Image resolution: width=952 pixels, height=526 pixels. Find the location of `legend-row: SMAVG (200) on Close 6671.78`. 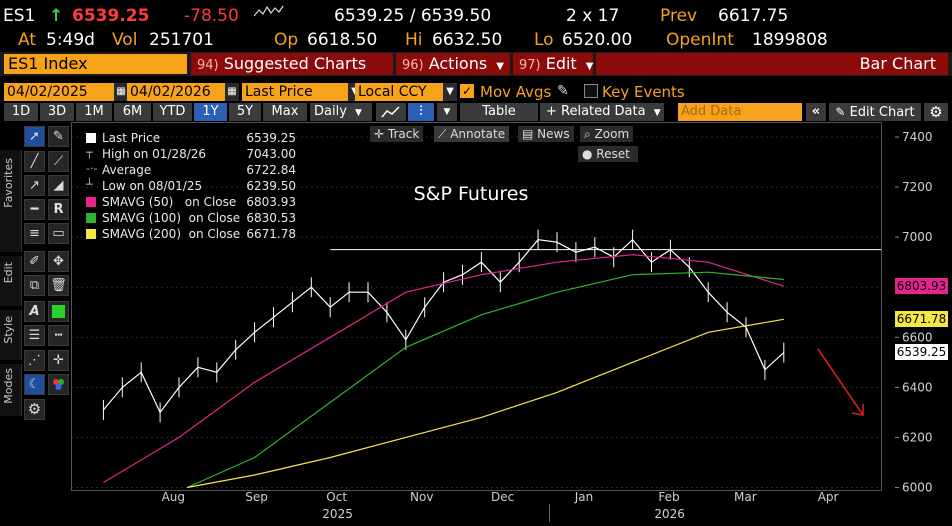

legend-row: SMAVG (200) on Close 6671.78 is located at coordinates (191, 234).